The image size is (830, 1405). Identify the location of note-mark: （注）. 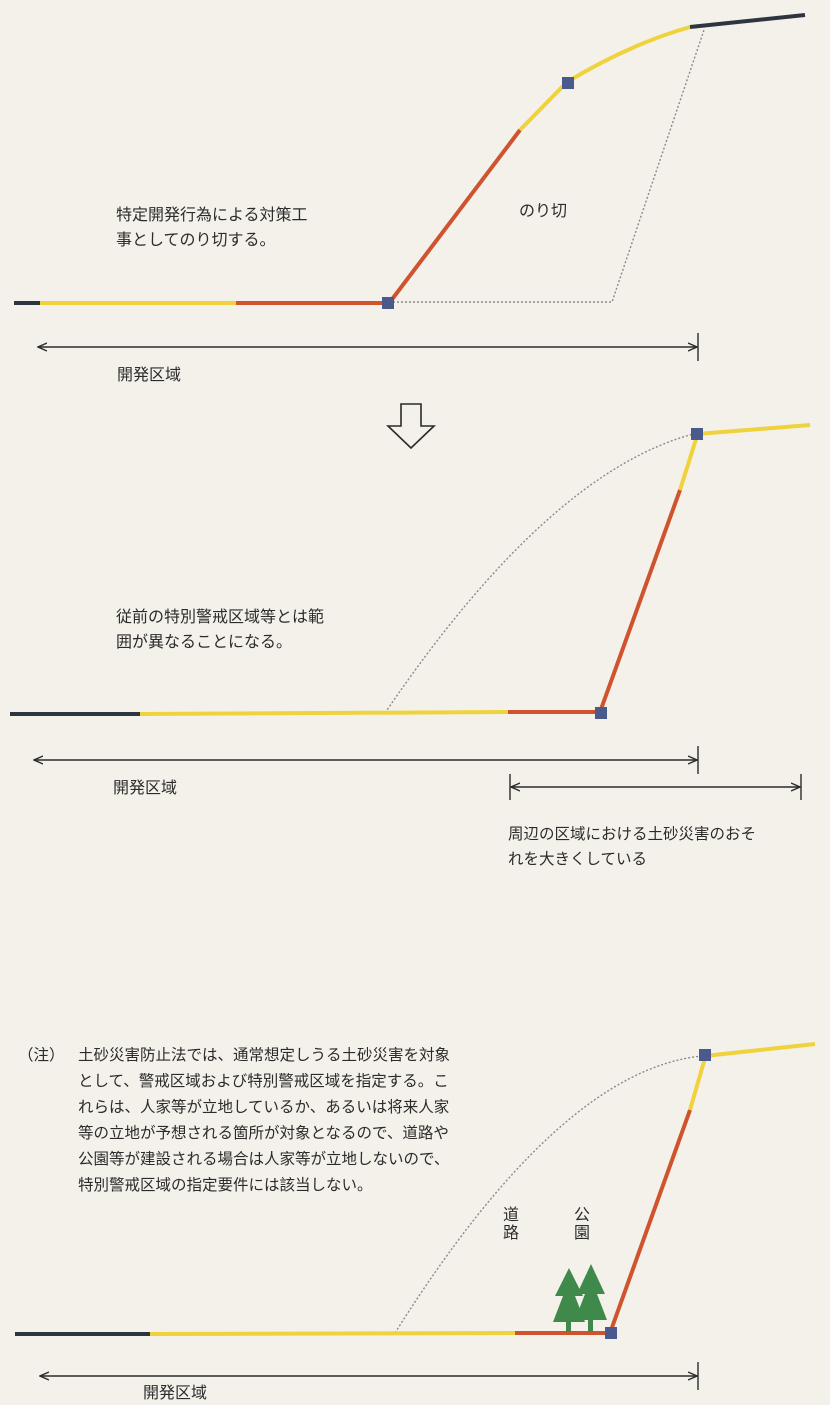
(41, 1055).